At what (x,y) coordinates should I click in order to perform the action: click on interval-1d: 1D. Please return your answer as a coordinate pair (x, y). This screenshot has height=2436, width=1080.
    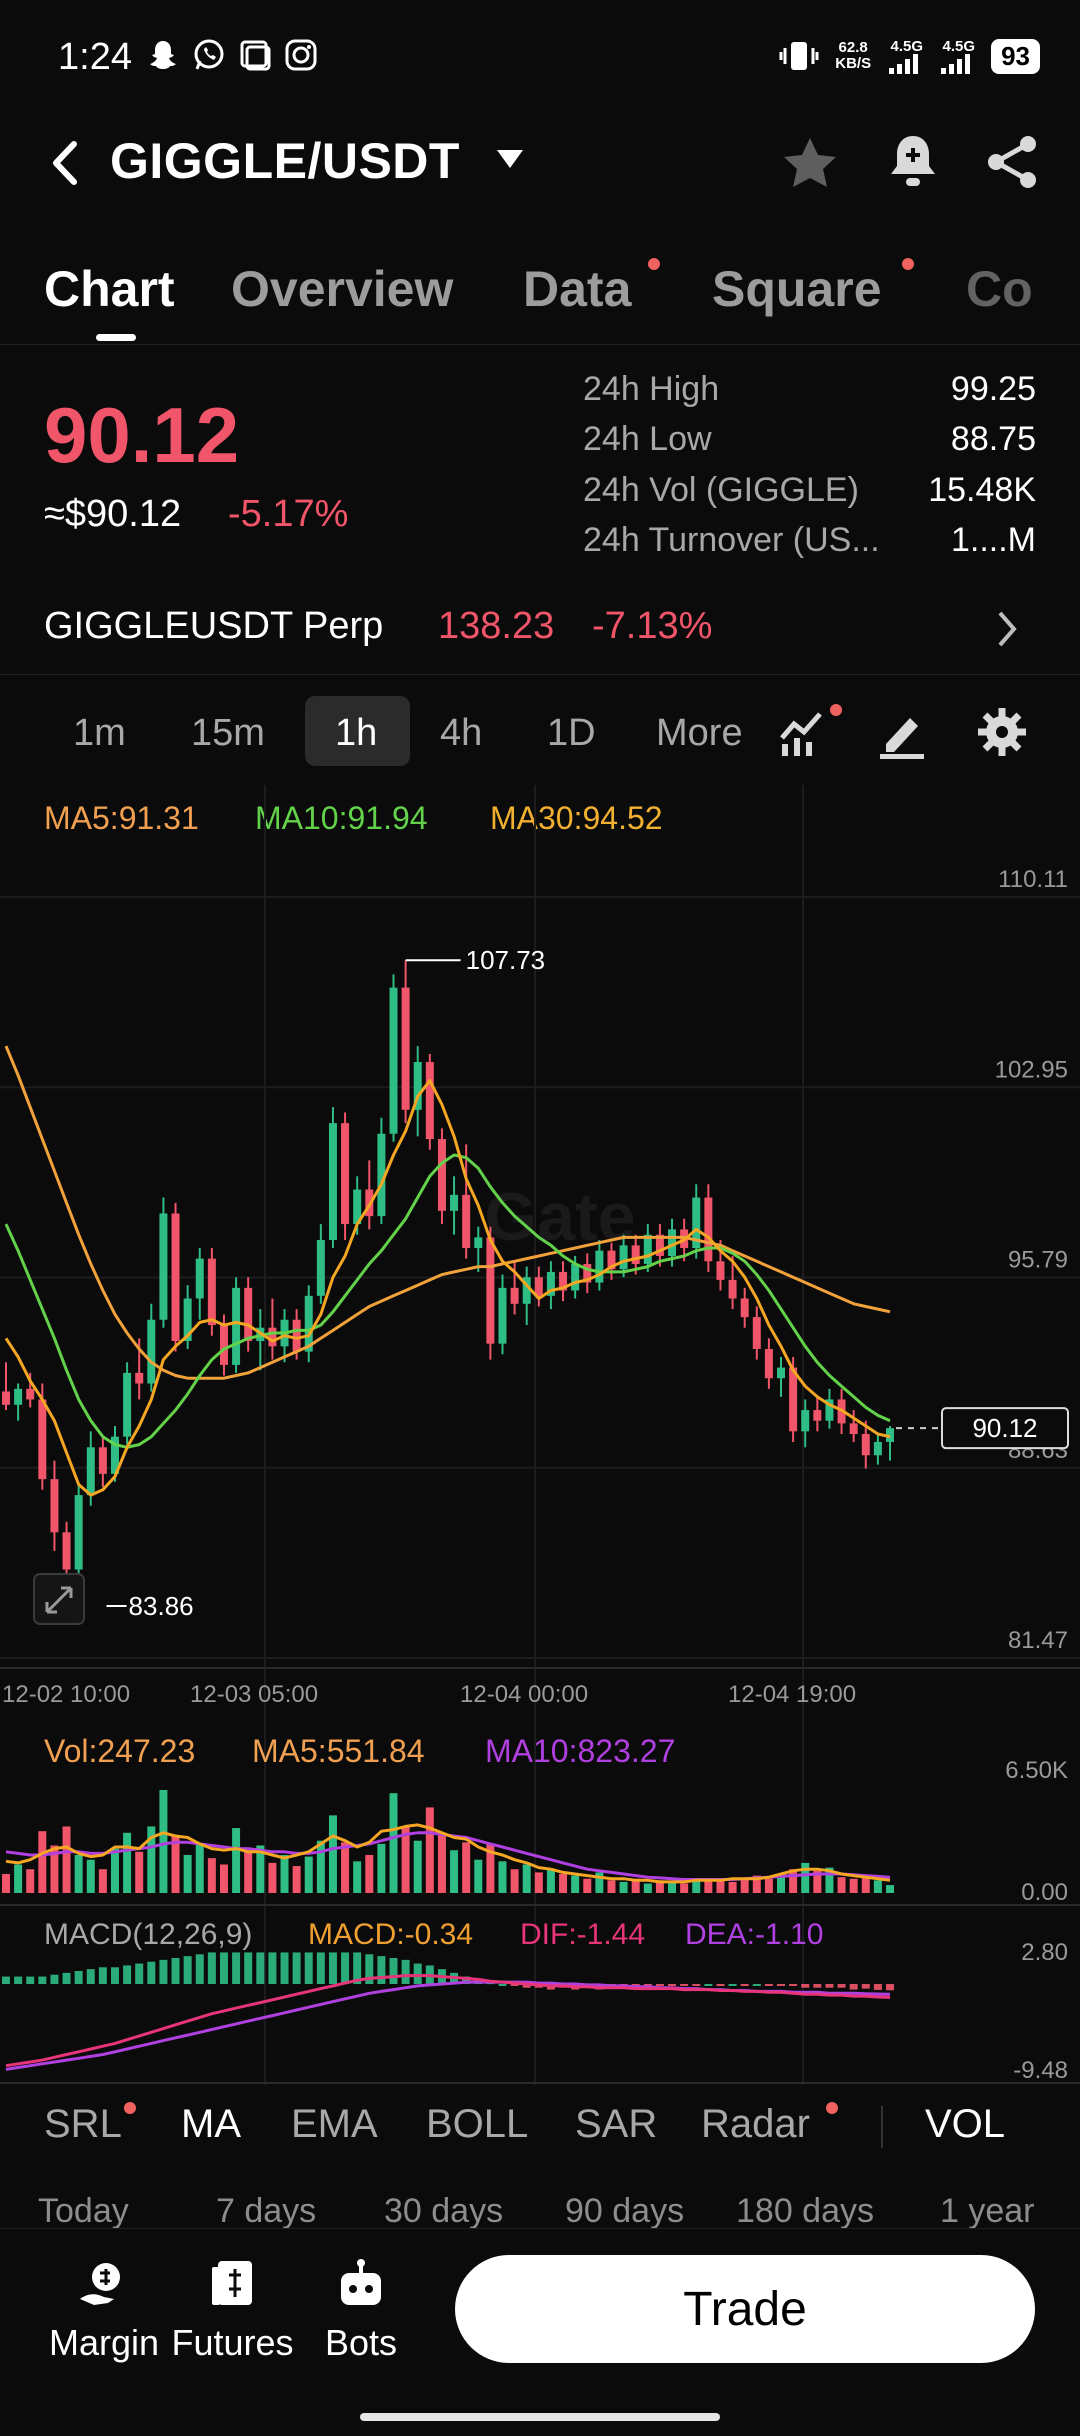
    Looking at the image, I should click on (571, 733).